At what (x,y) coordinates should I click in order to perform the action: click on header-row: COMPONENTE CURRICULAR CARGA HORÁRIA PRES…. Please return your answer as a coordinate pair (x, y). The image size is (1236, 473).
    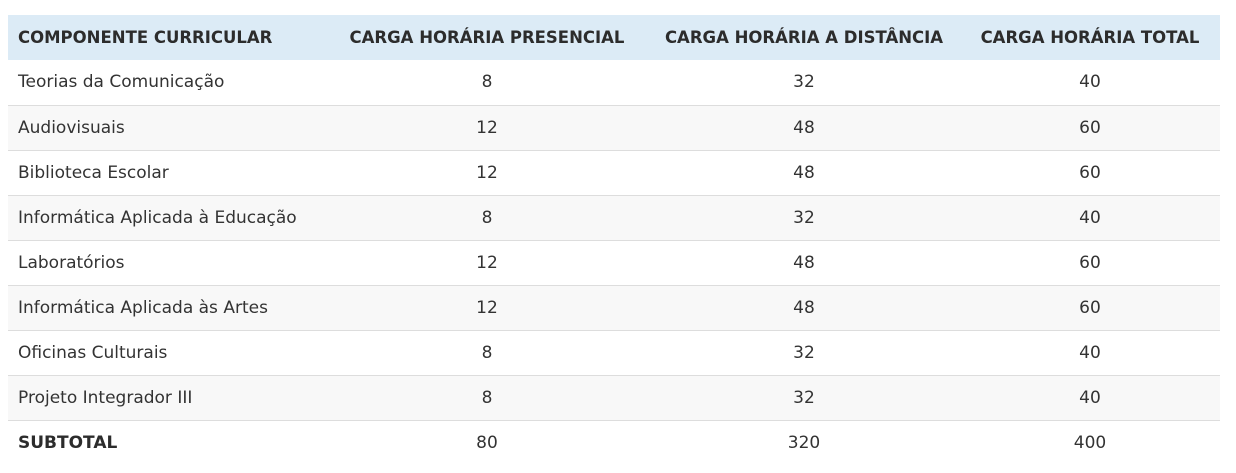
    Looking at the image, I should click on (614, 37).